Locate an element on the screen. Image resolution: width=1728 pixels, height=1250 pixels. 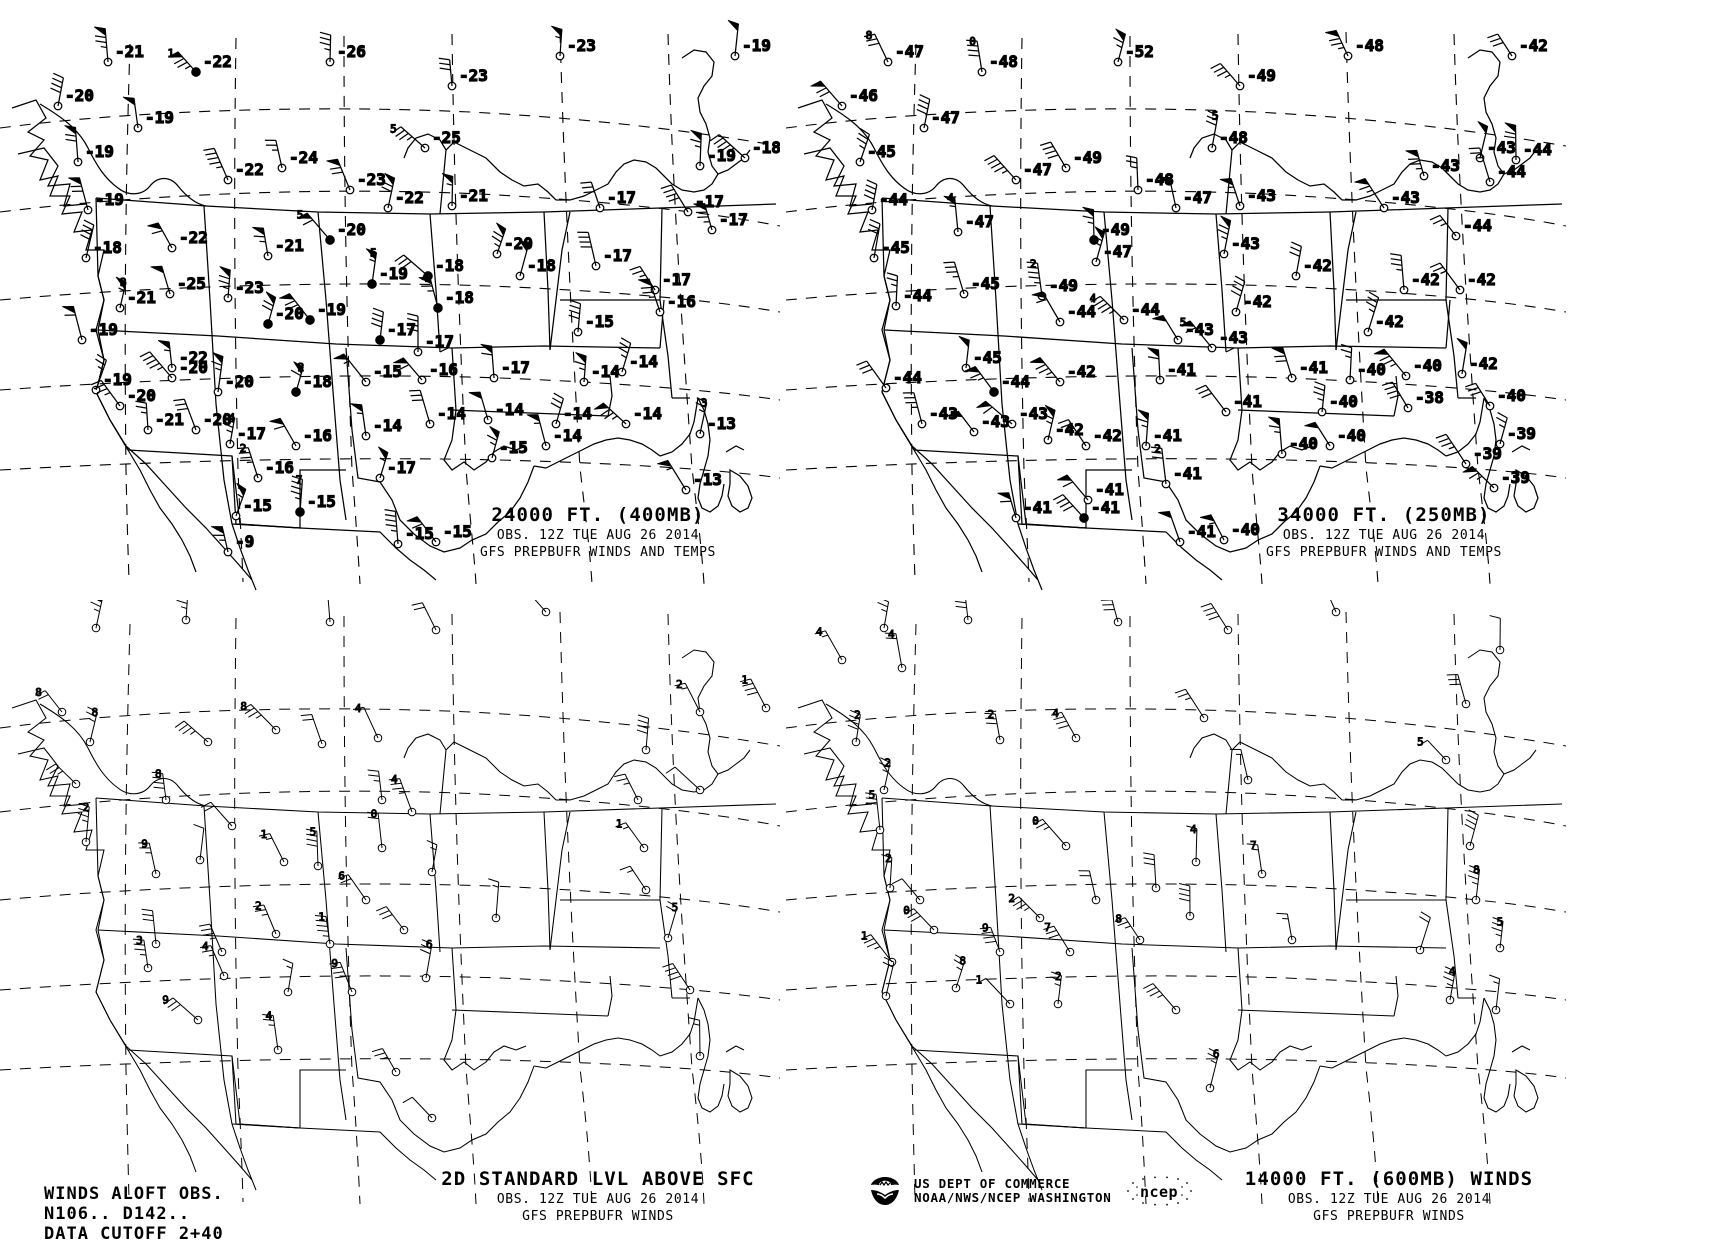
credit-line1: US DEPT OF COMMERCE is located at coordinates (992, 1183).